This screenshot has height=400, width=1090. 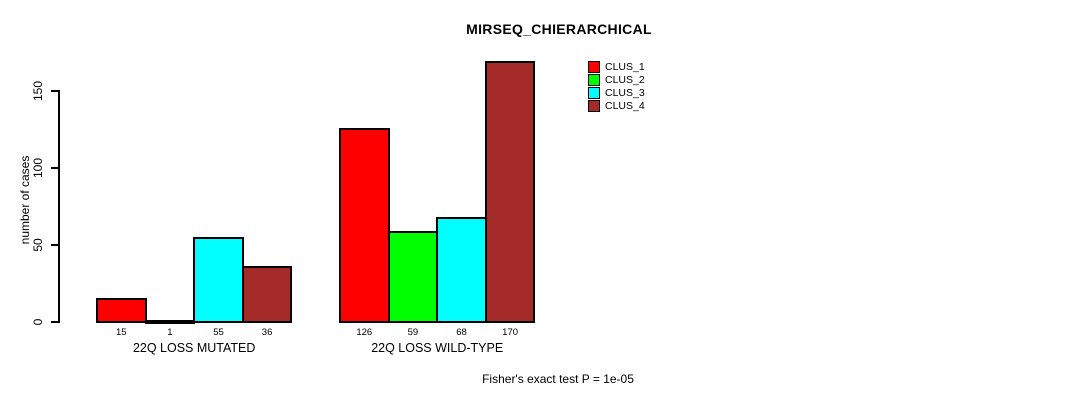 What do you see at coordinates (170, 332) in the screenshot?
I see `bar-value-label: 1` at bounding box center [170, 332].